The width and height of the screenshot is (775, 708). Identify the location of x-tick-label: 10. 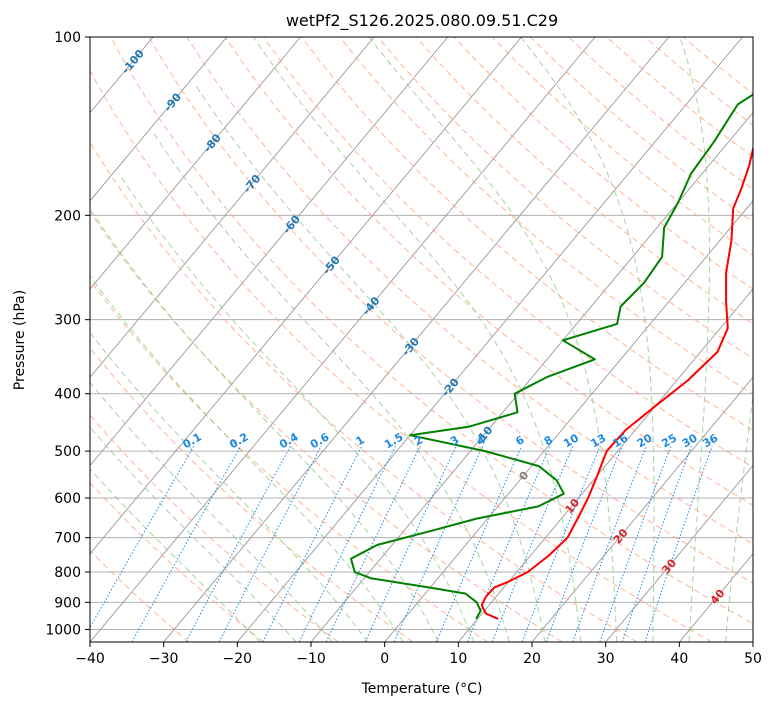
(458, 659).